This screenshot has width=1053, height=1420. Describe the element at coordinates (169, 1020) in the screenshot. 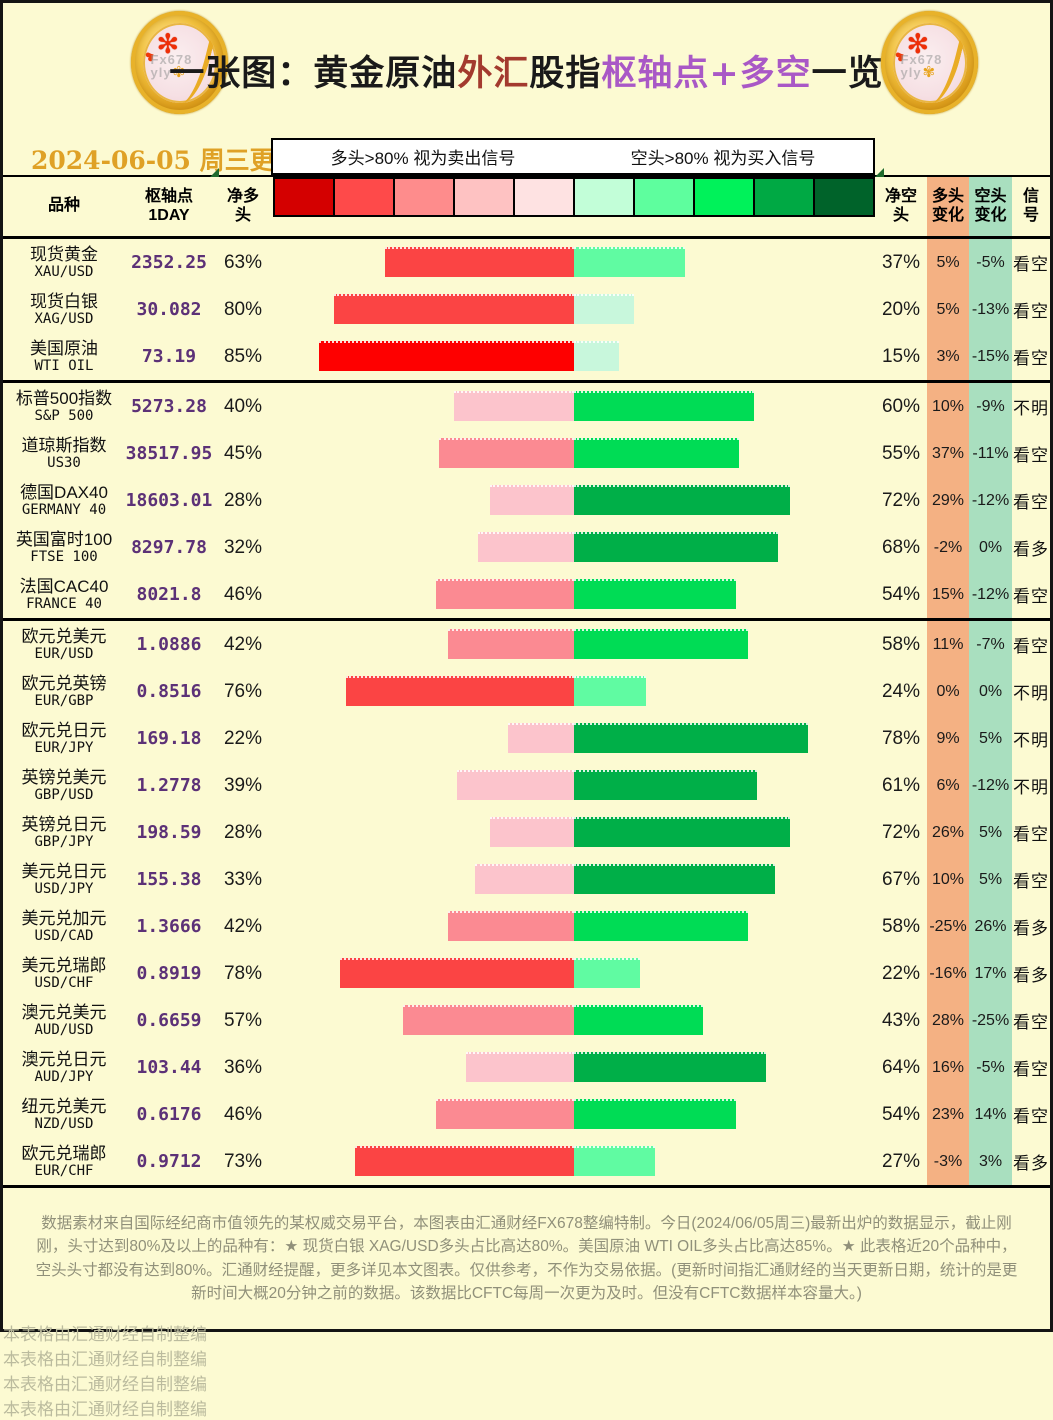

I see `pivot-value: 0.6659` at that location.